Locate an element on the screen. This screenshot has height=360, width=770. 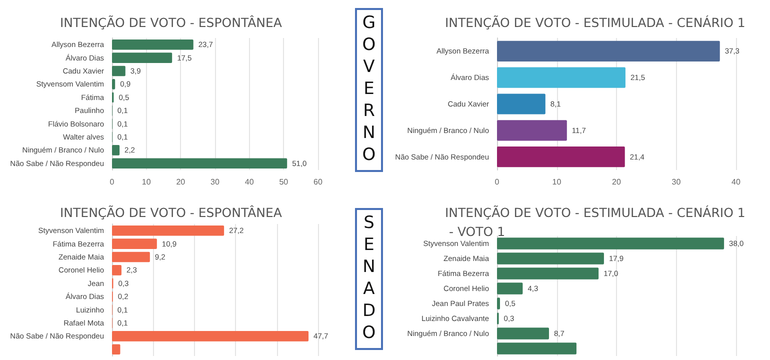
text: GOVERNO is located at coordinates (369, 90).